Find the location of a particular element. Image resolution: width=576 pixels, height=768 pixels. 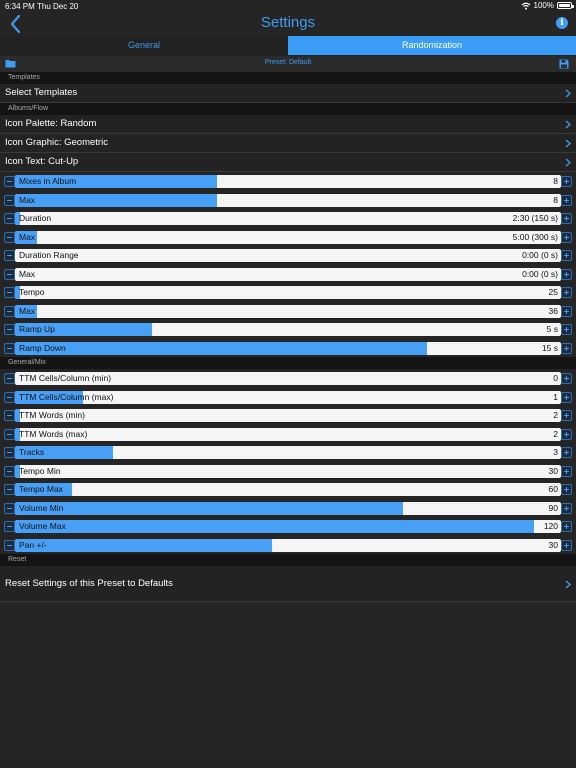

slider-track: Ramp Down 15 s is located at coordinates (288, 348).